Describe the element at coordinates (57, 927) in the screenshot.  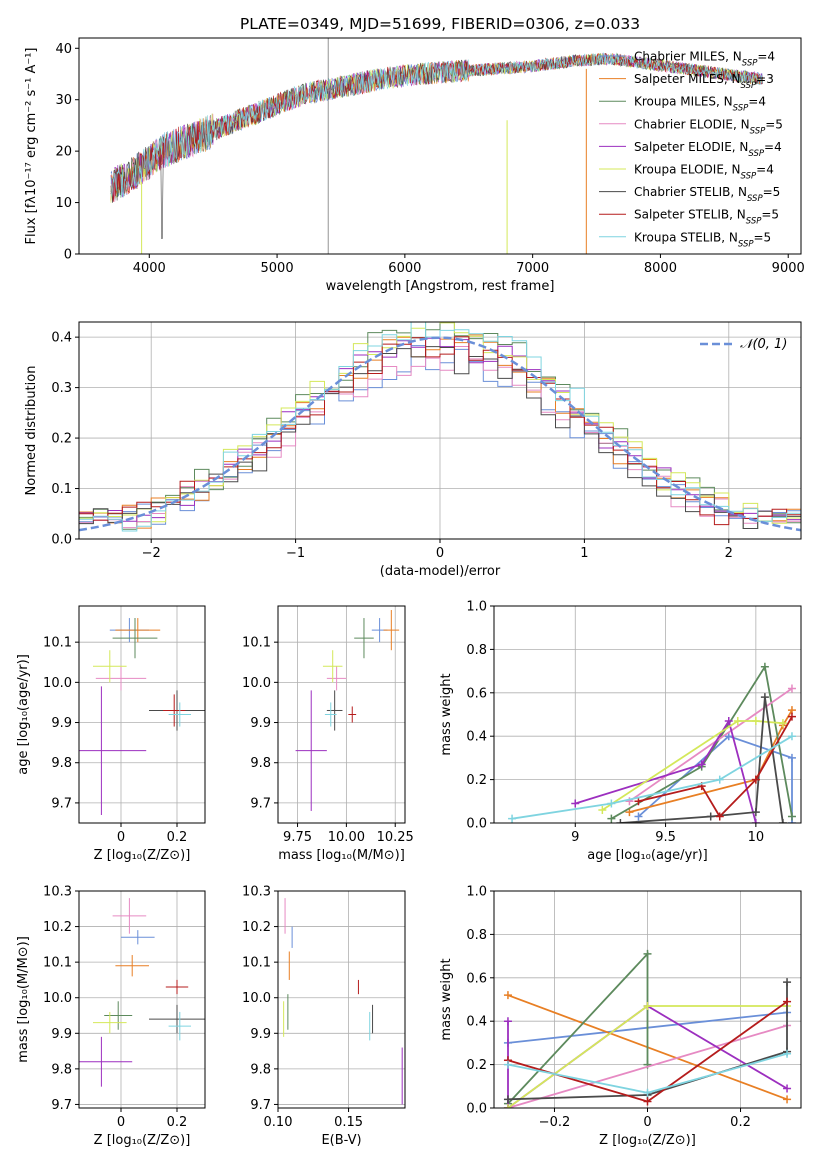
I see `y-tick-label: 10.2` at that location.